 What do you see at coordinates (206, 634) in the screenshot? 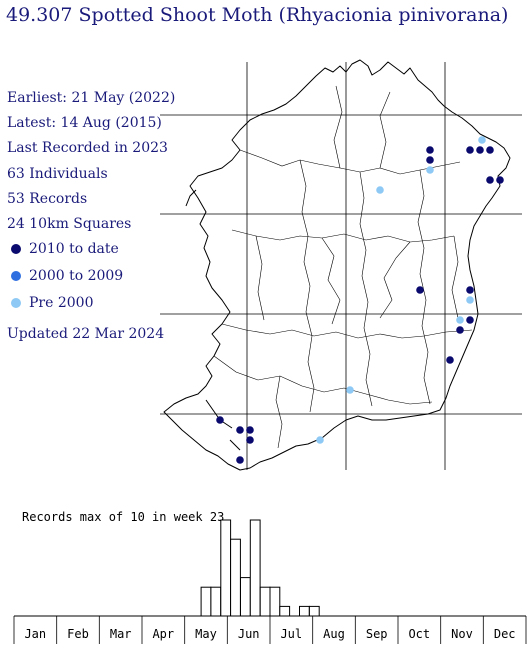
I see `month-label: May` at bounding box center [206, 634].